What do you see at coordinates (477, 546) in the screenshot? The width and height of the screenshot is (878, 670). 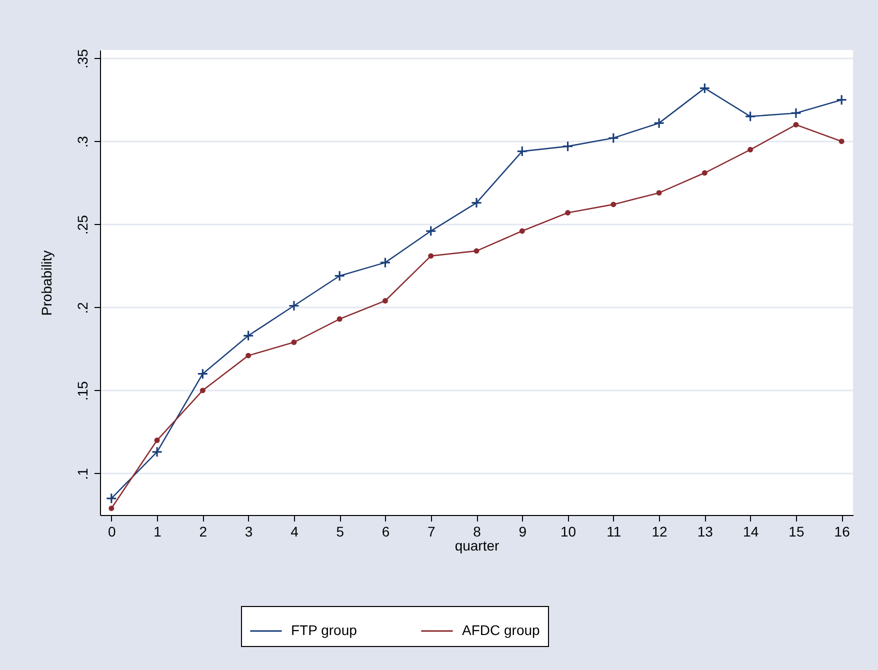 I see `x-axis-title: quarter` at bounding box center [477, 546].